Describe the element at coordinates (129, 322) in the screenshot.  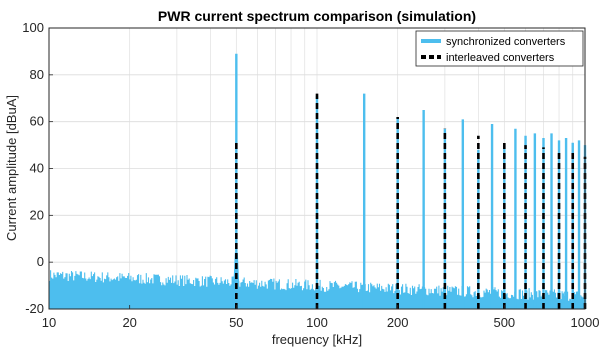
I see `x-tick-label: 20` at that location.